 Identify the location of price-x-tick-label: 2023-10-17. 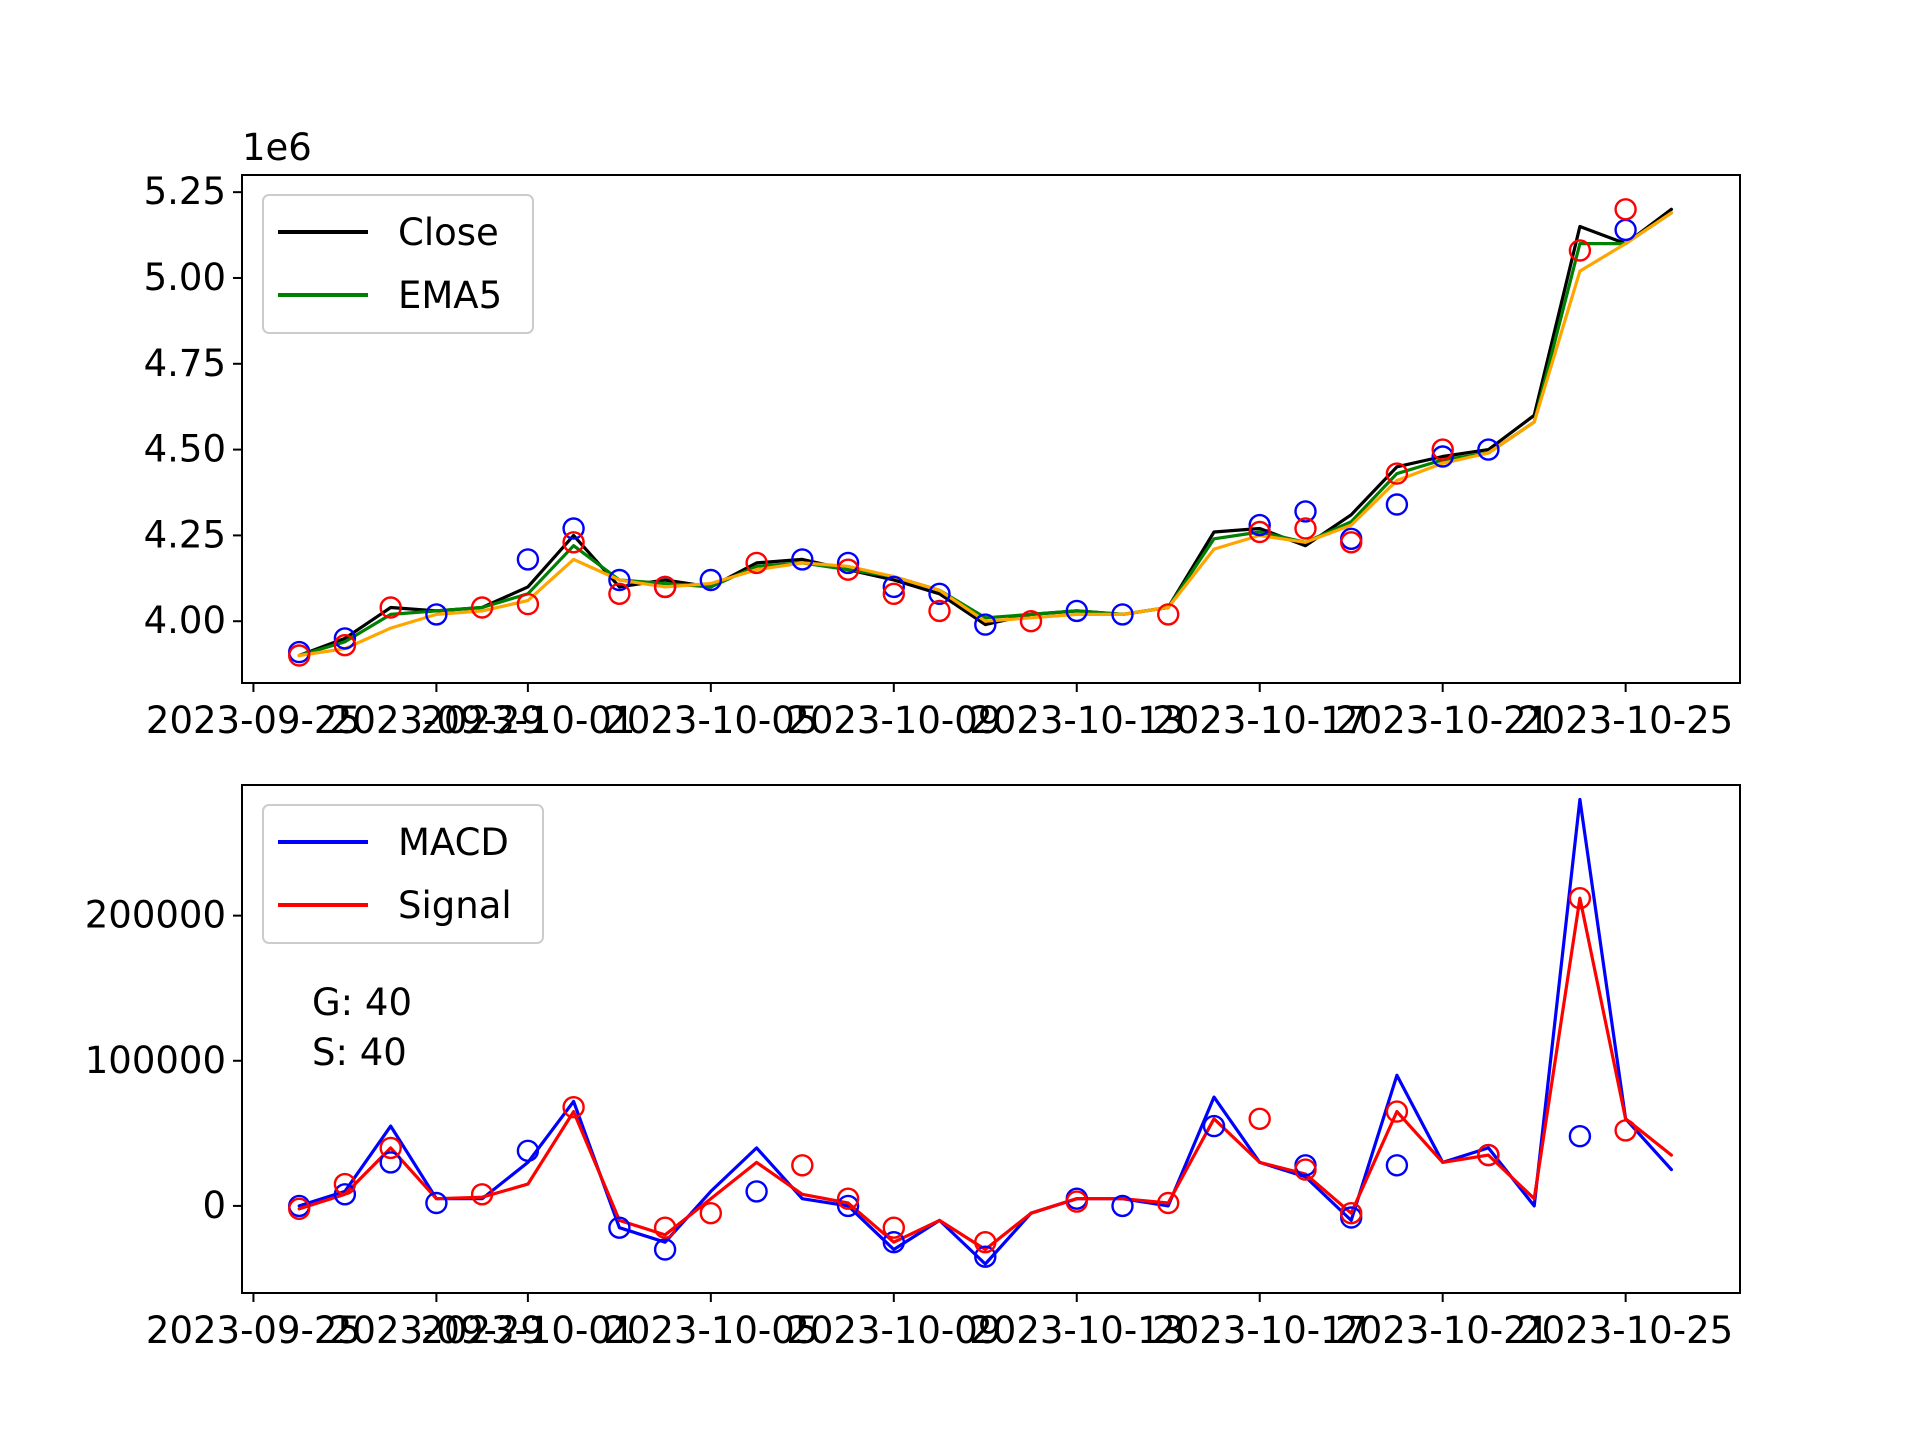
(1259, 720).